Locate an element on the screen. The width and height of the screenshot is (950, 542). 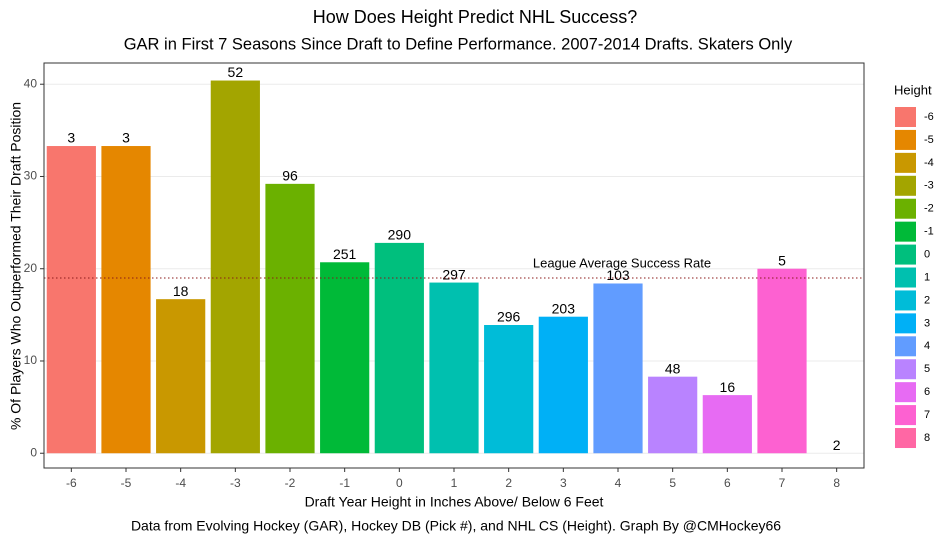
x-tick-label: -3 is located at coordinates (235, 483).